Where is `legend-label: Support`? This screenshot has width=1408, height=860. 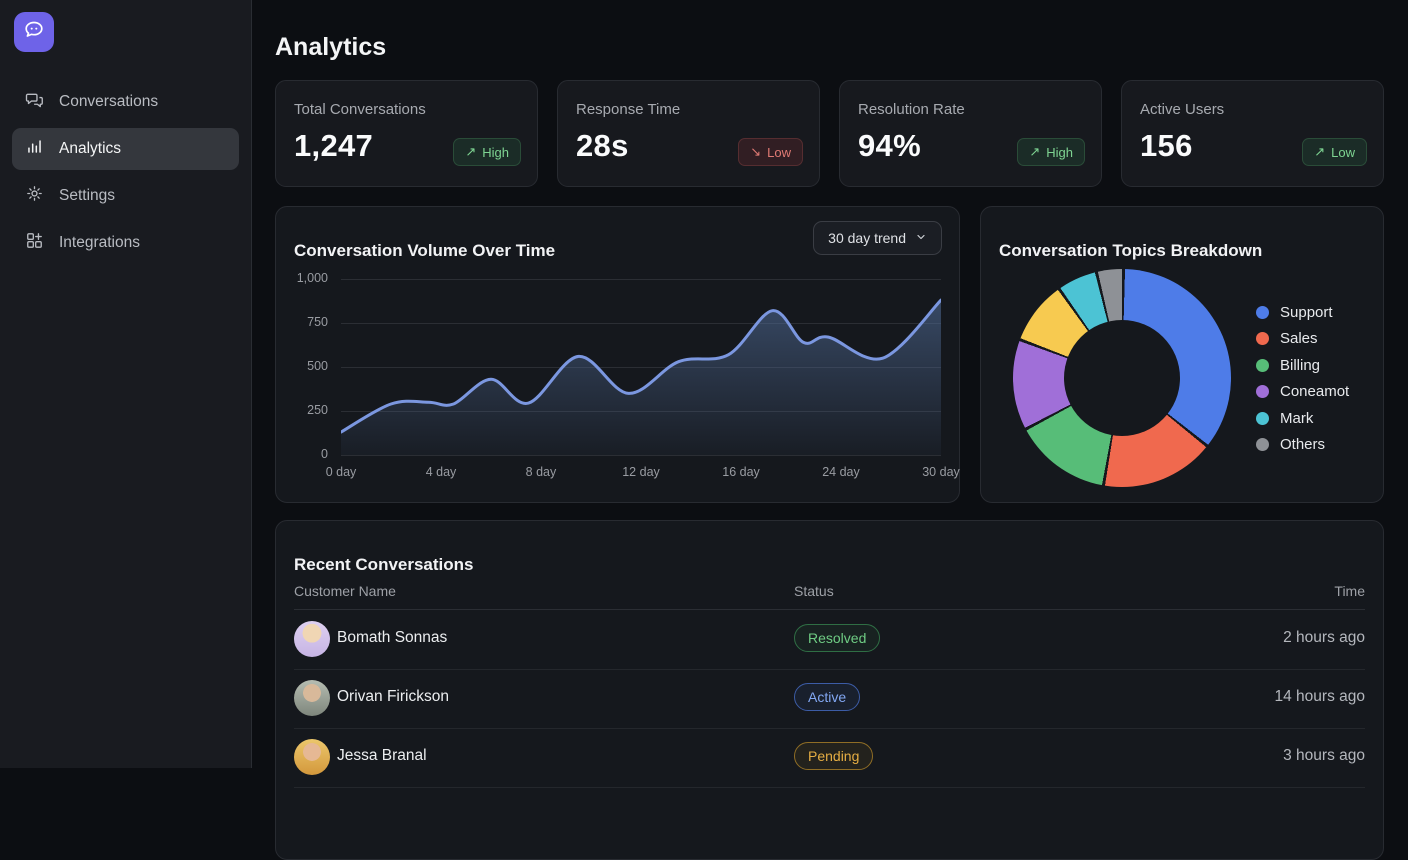
legend-label: Support is located at coordinates (1306, 312).